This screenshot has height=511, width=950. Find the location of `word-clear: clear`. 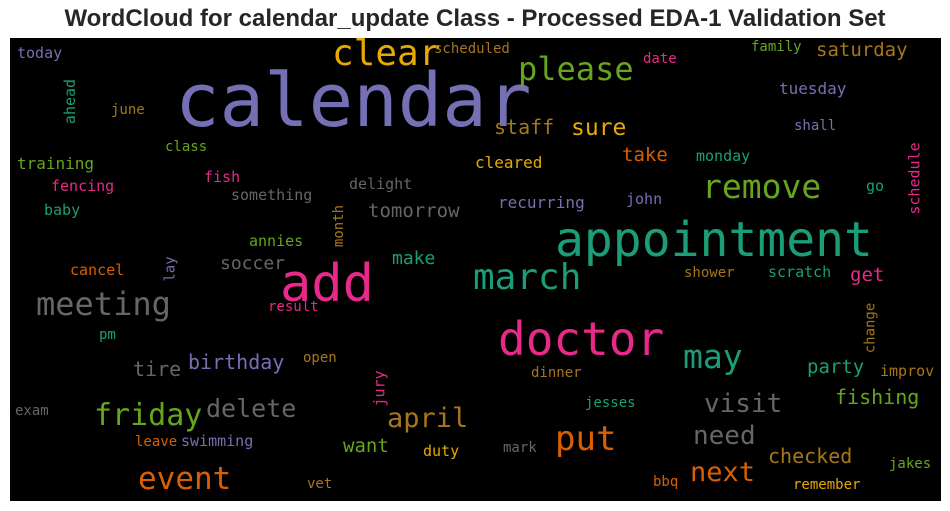

word-clear: clear is located at coordinates (386, 56).